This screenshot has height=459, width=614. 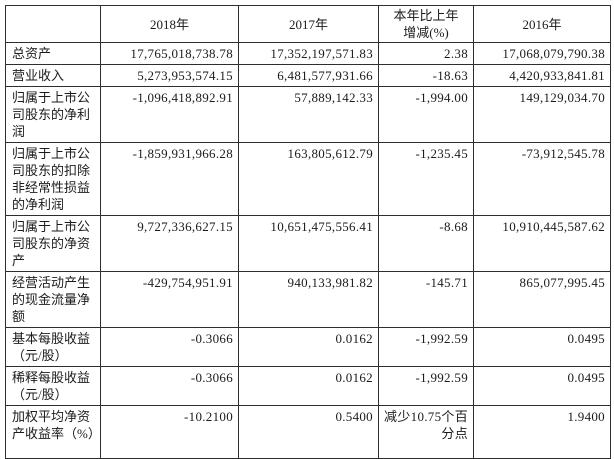 I want to click on value-2017: 163,805,612.79, so click(x=308, y=179).